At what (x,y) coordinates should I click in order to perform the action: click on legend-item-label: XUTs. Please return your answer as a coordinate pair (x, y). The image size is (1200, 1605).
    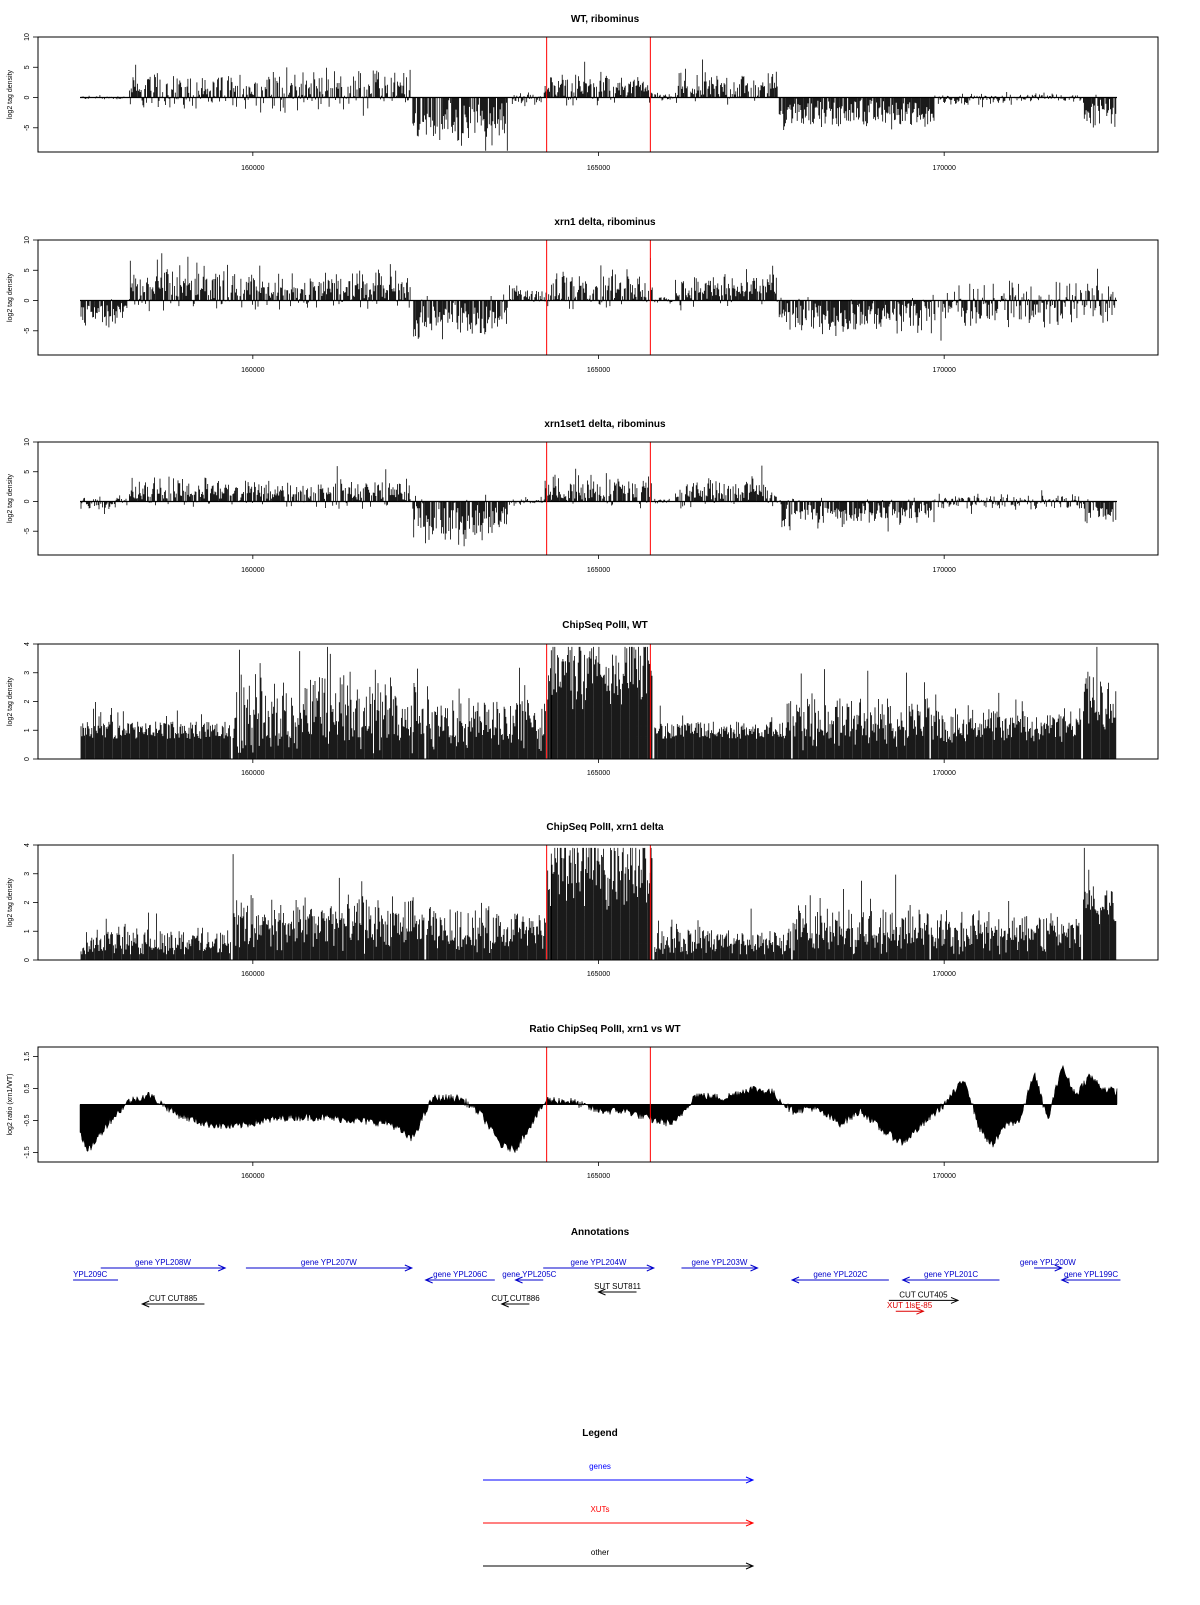
    Looking at the image, I should click on (599, 1509).